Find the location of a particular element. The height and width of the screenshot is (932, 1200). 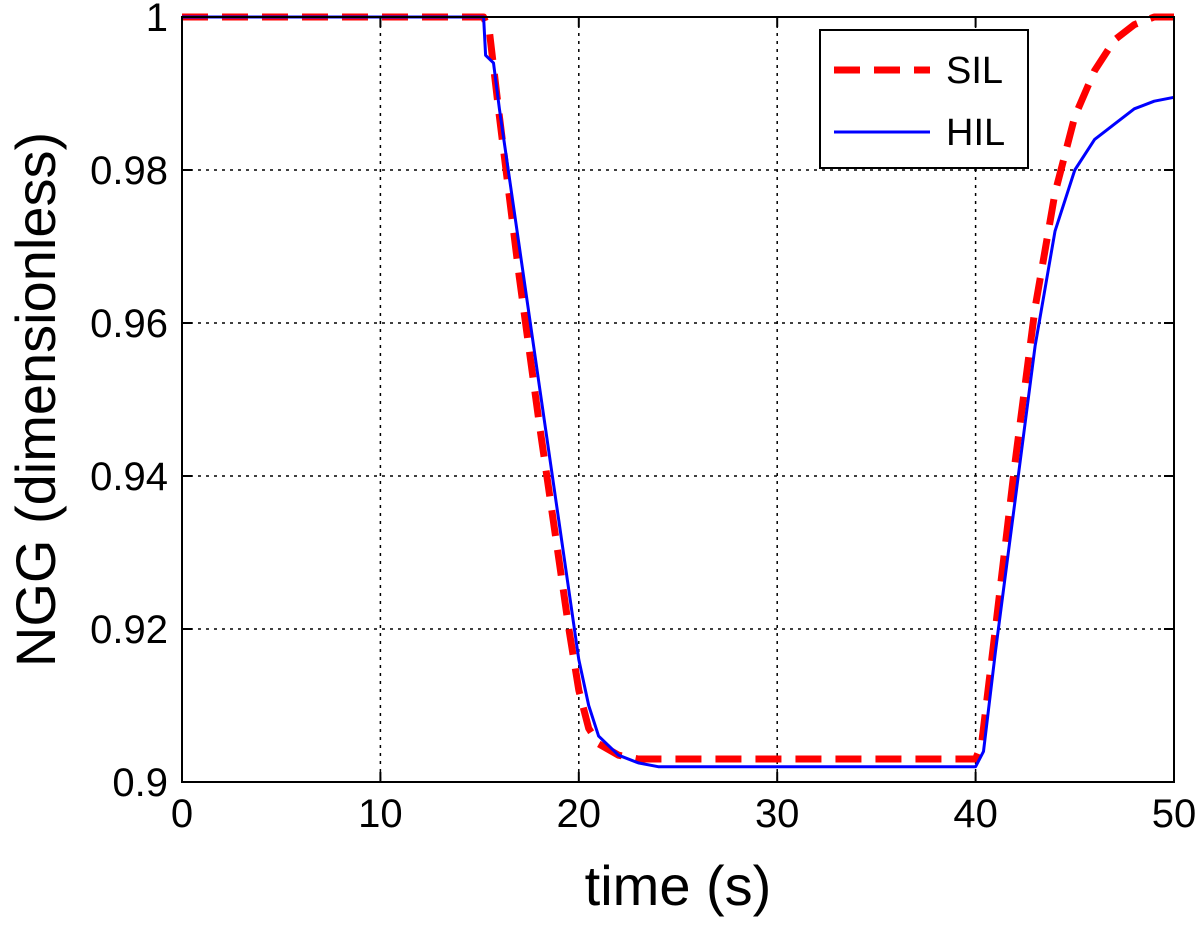

legend-box is located at coordinates (924, 99).